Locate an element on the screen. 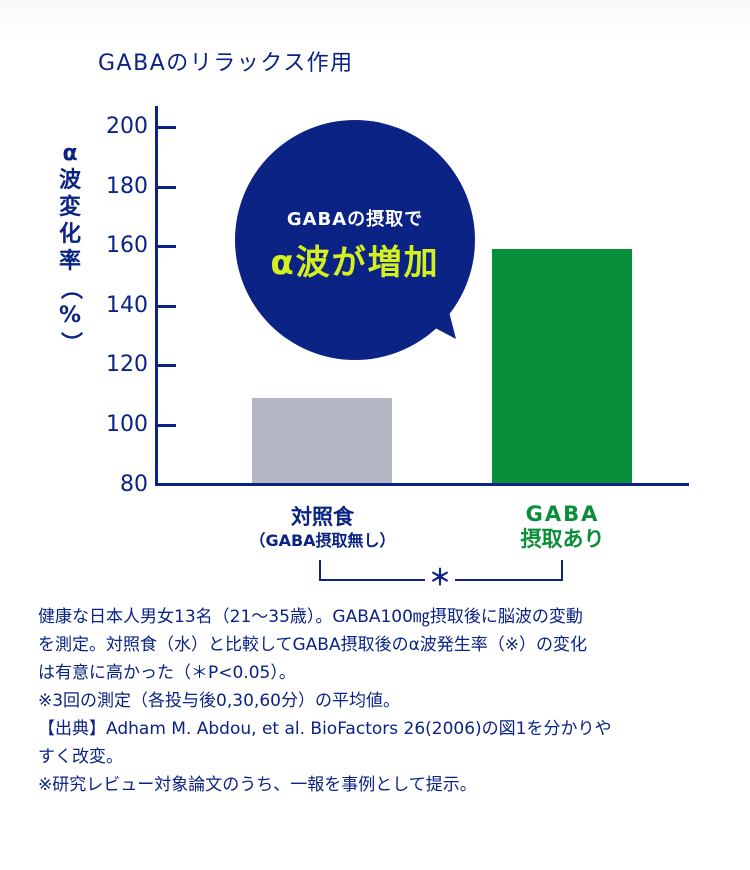 Image resolution: width=750 pixels, height=870 pixels. footnote-line: ※研究レビュー対象論文のうち、一報を事例として提示。 is located at coordinates (257, 785).